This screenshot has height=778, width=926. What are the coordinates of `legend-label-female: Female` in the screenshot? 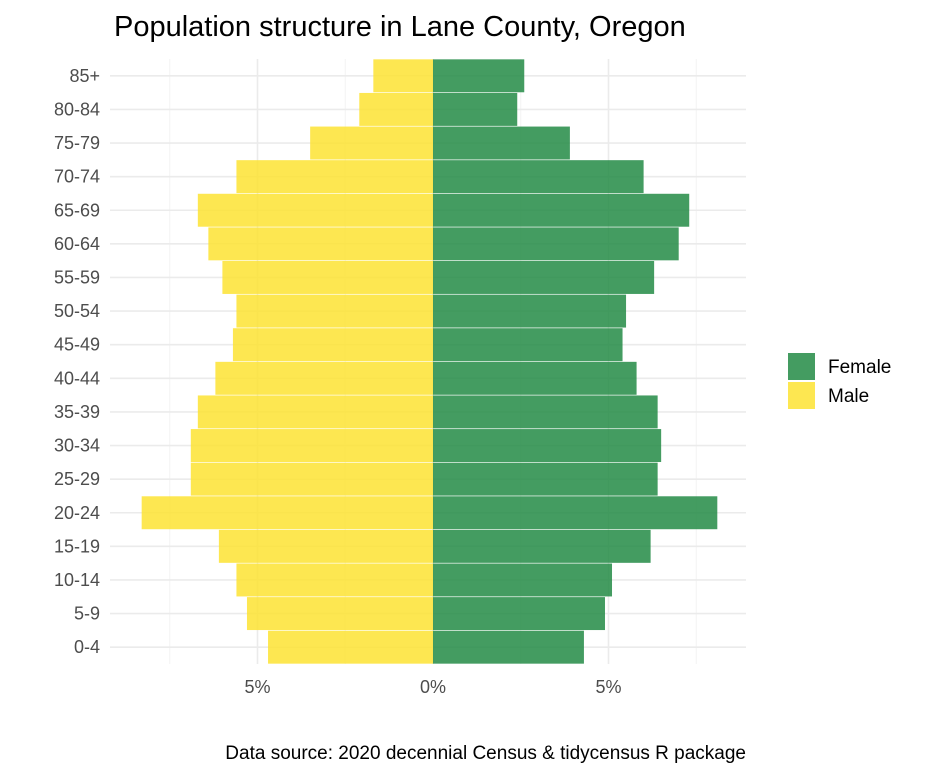 It's located at (859, 367).